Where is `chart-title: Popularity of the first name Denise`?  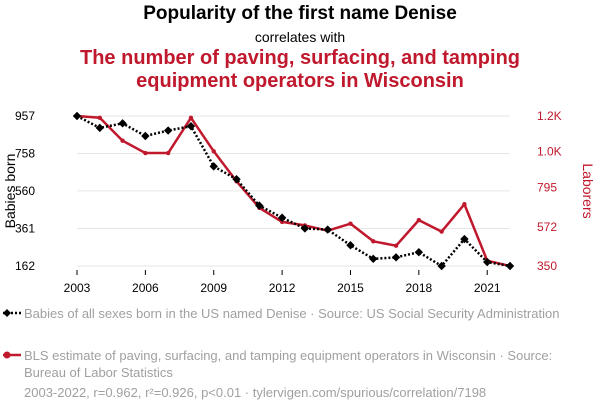
chart-title: Popularity of the first name Denise is located at coordinates (300, 13).